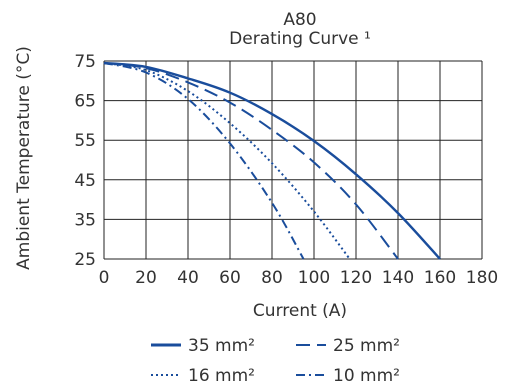  I want to click on legend-item-16-mm: 16 mm², so click(203, 376).